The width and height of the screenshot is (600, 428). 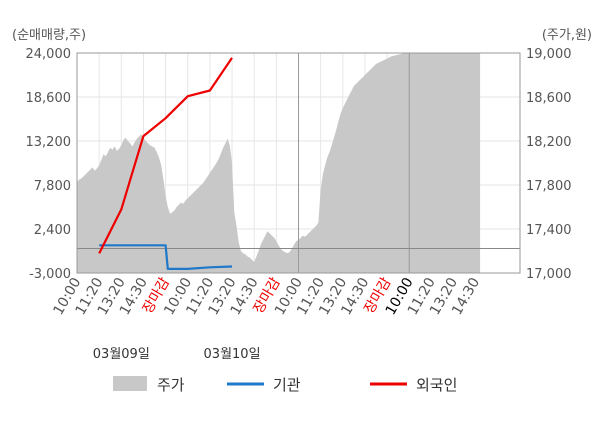 What do you see at coordinates (549, 98) in the screenshot?
I see `right-tick-label: 18,600` at bounding box center [549, 98].